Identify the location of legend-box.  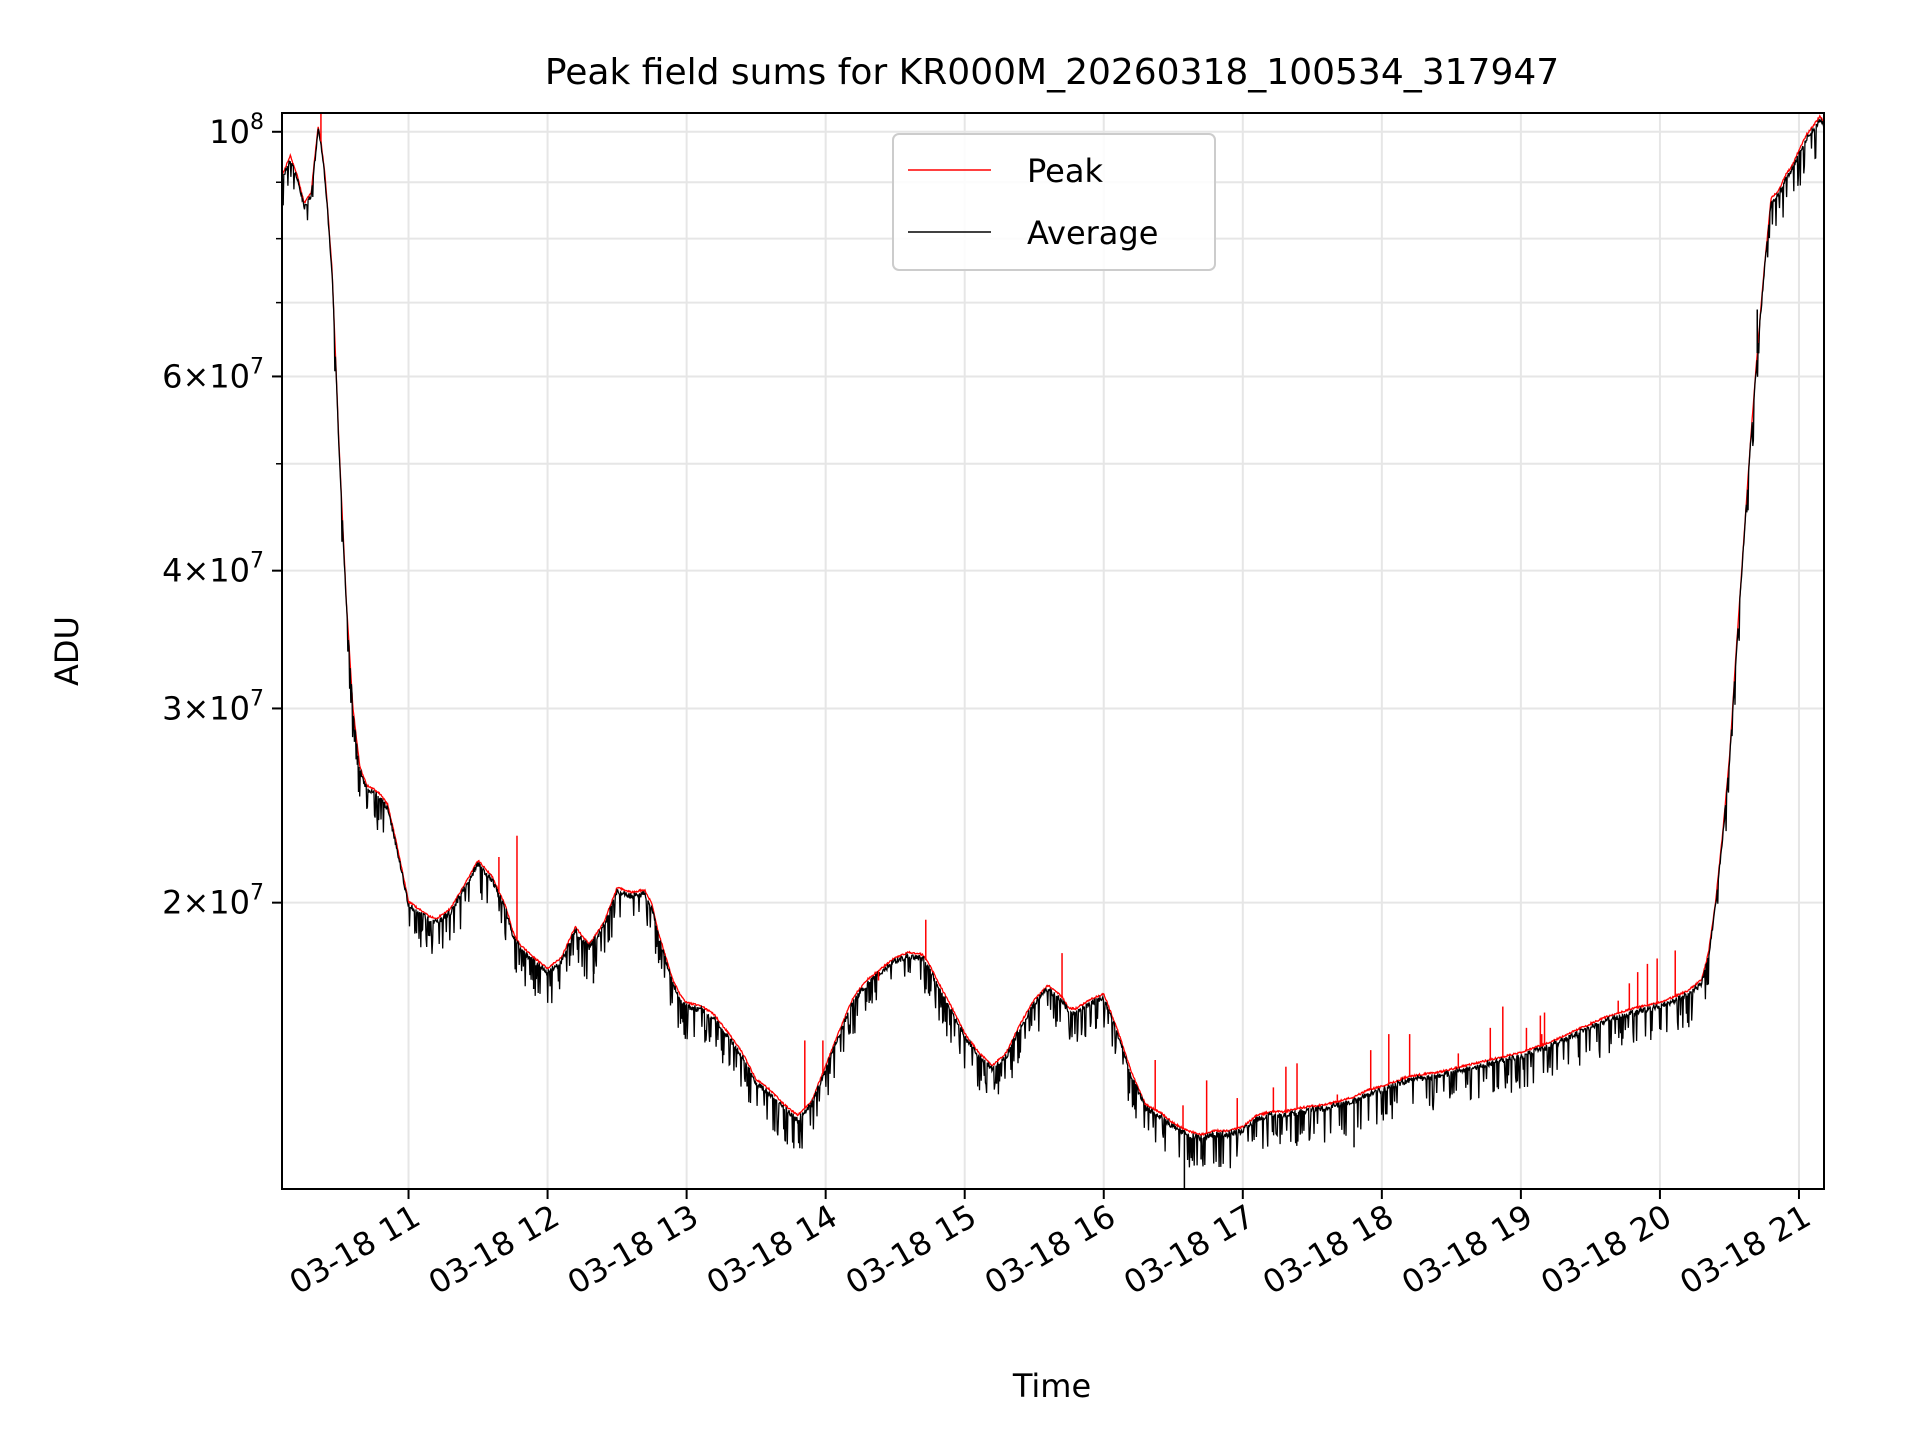
(1054, 202).